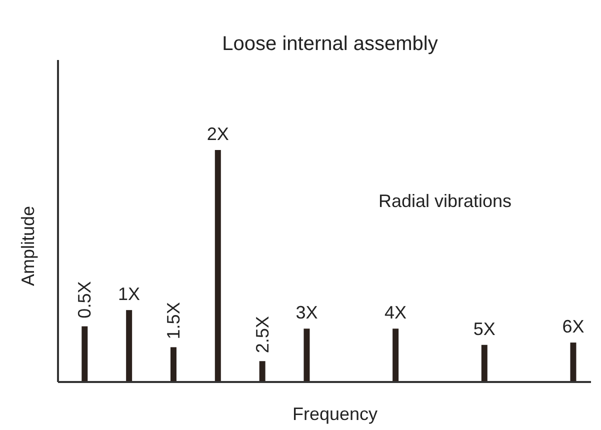 The image size is (601, 430). I want to click on x-tick-label: 4X, so click(395, 312).